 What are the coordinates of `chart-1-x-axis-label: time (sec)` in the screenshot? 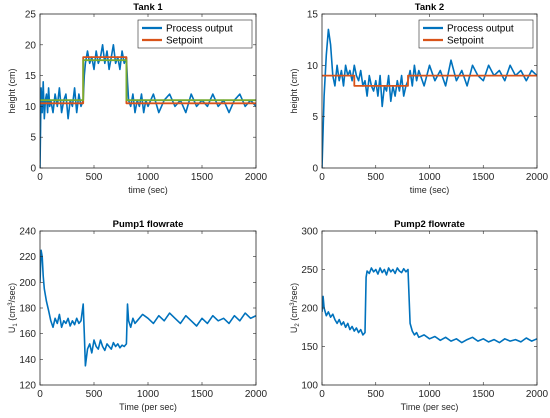 It's located at (148, 190).